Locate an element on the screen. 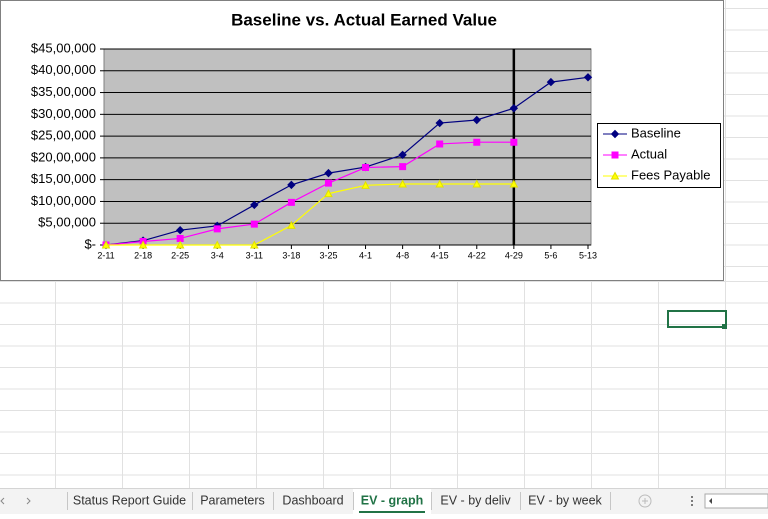  sheet-tab: Status Report Guide is located at coordinates (127, 501).